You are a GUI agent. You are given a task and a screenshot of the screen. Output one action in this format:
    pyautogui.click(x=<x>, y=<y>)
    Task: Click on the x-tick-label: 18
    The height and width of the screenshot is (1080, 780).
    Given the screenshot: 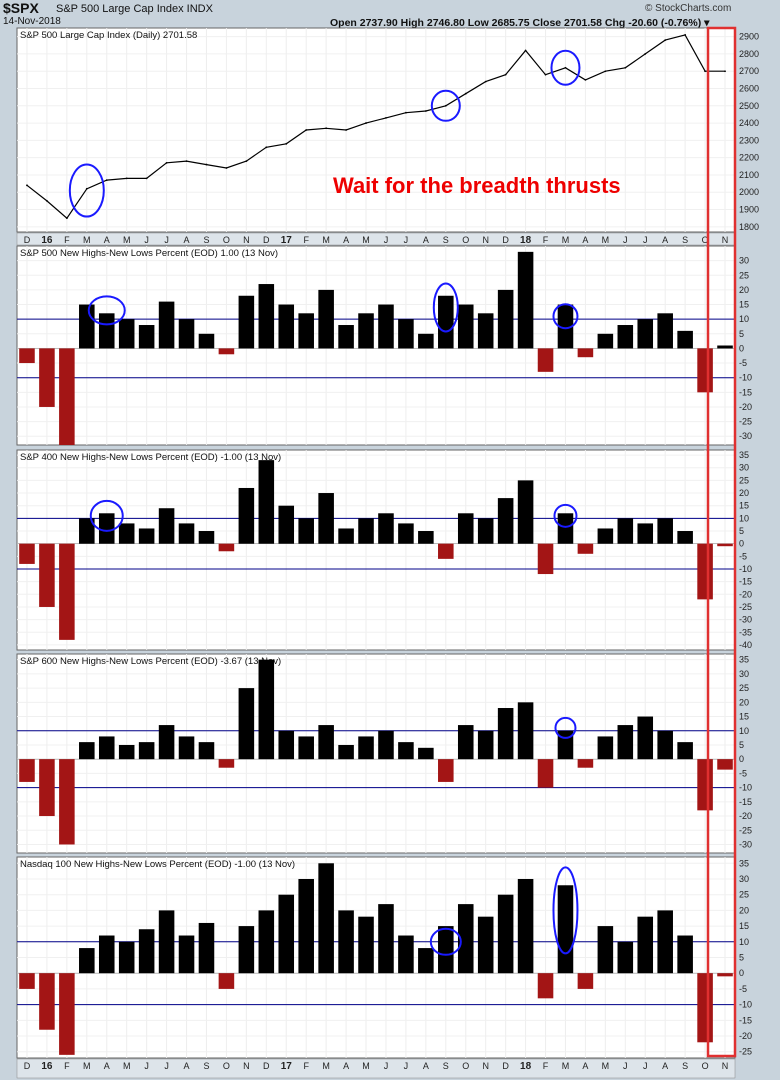 What is the action you would take?
    pyautogui.click(x=526, y=1066)
    